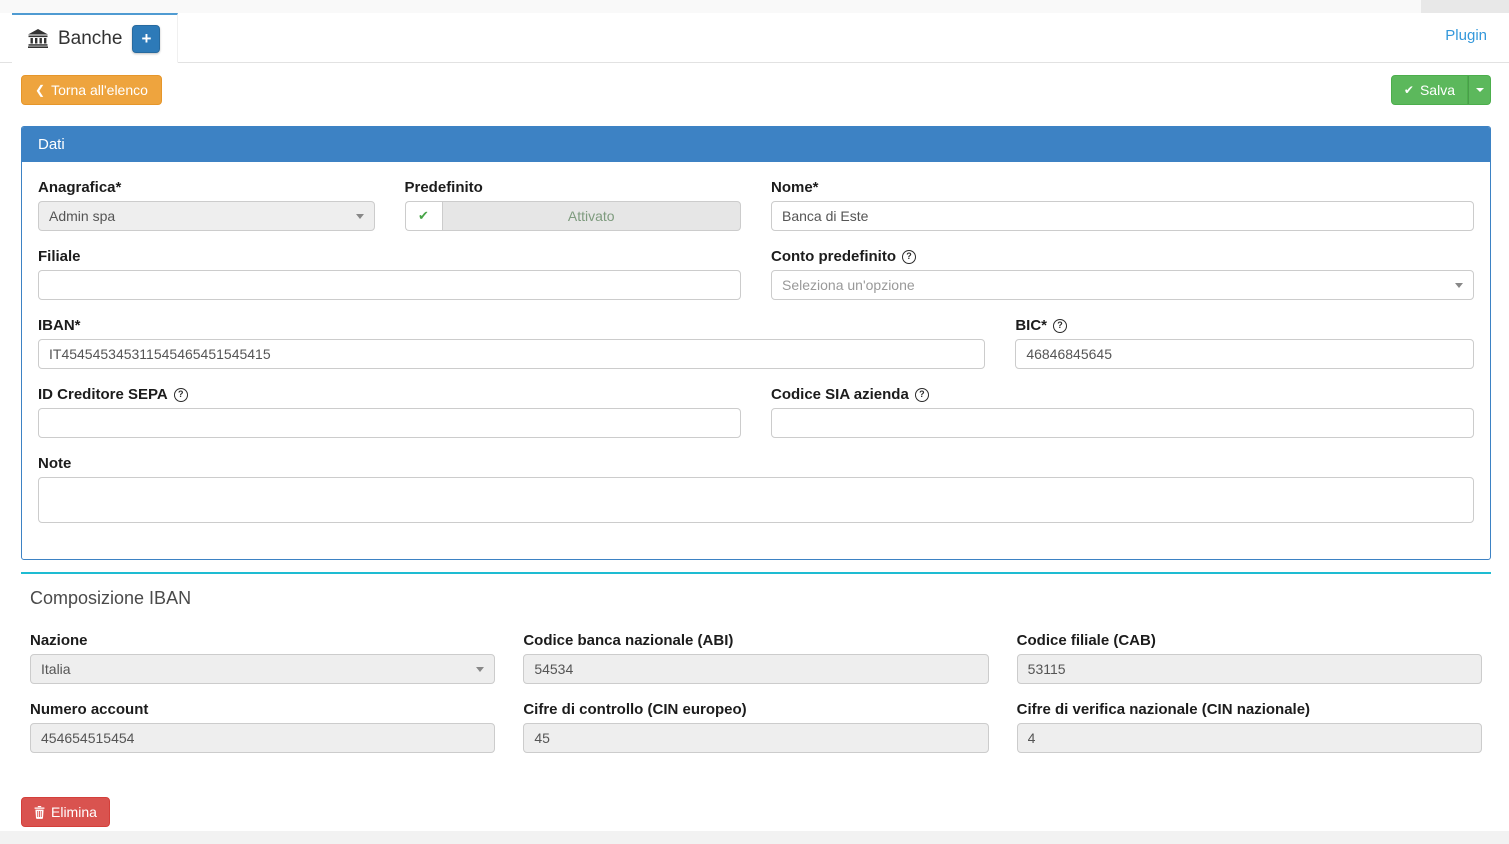 Image resolution: width=1509 pixels, height=844 pixels. What do you see at coordinates (263, 669) in the screenshot?
I see `nazione-select: Italia` at bounding box center [263, 669].